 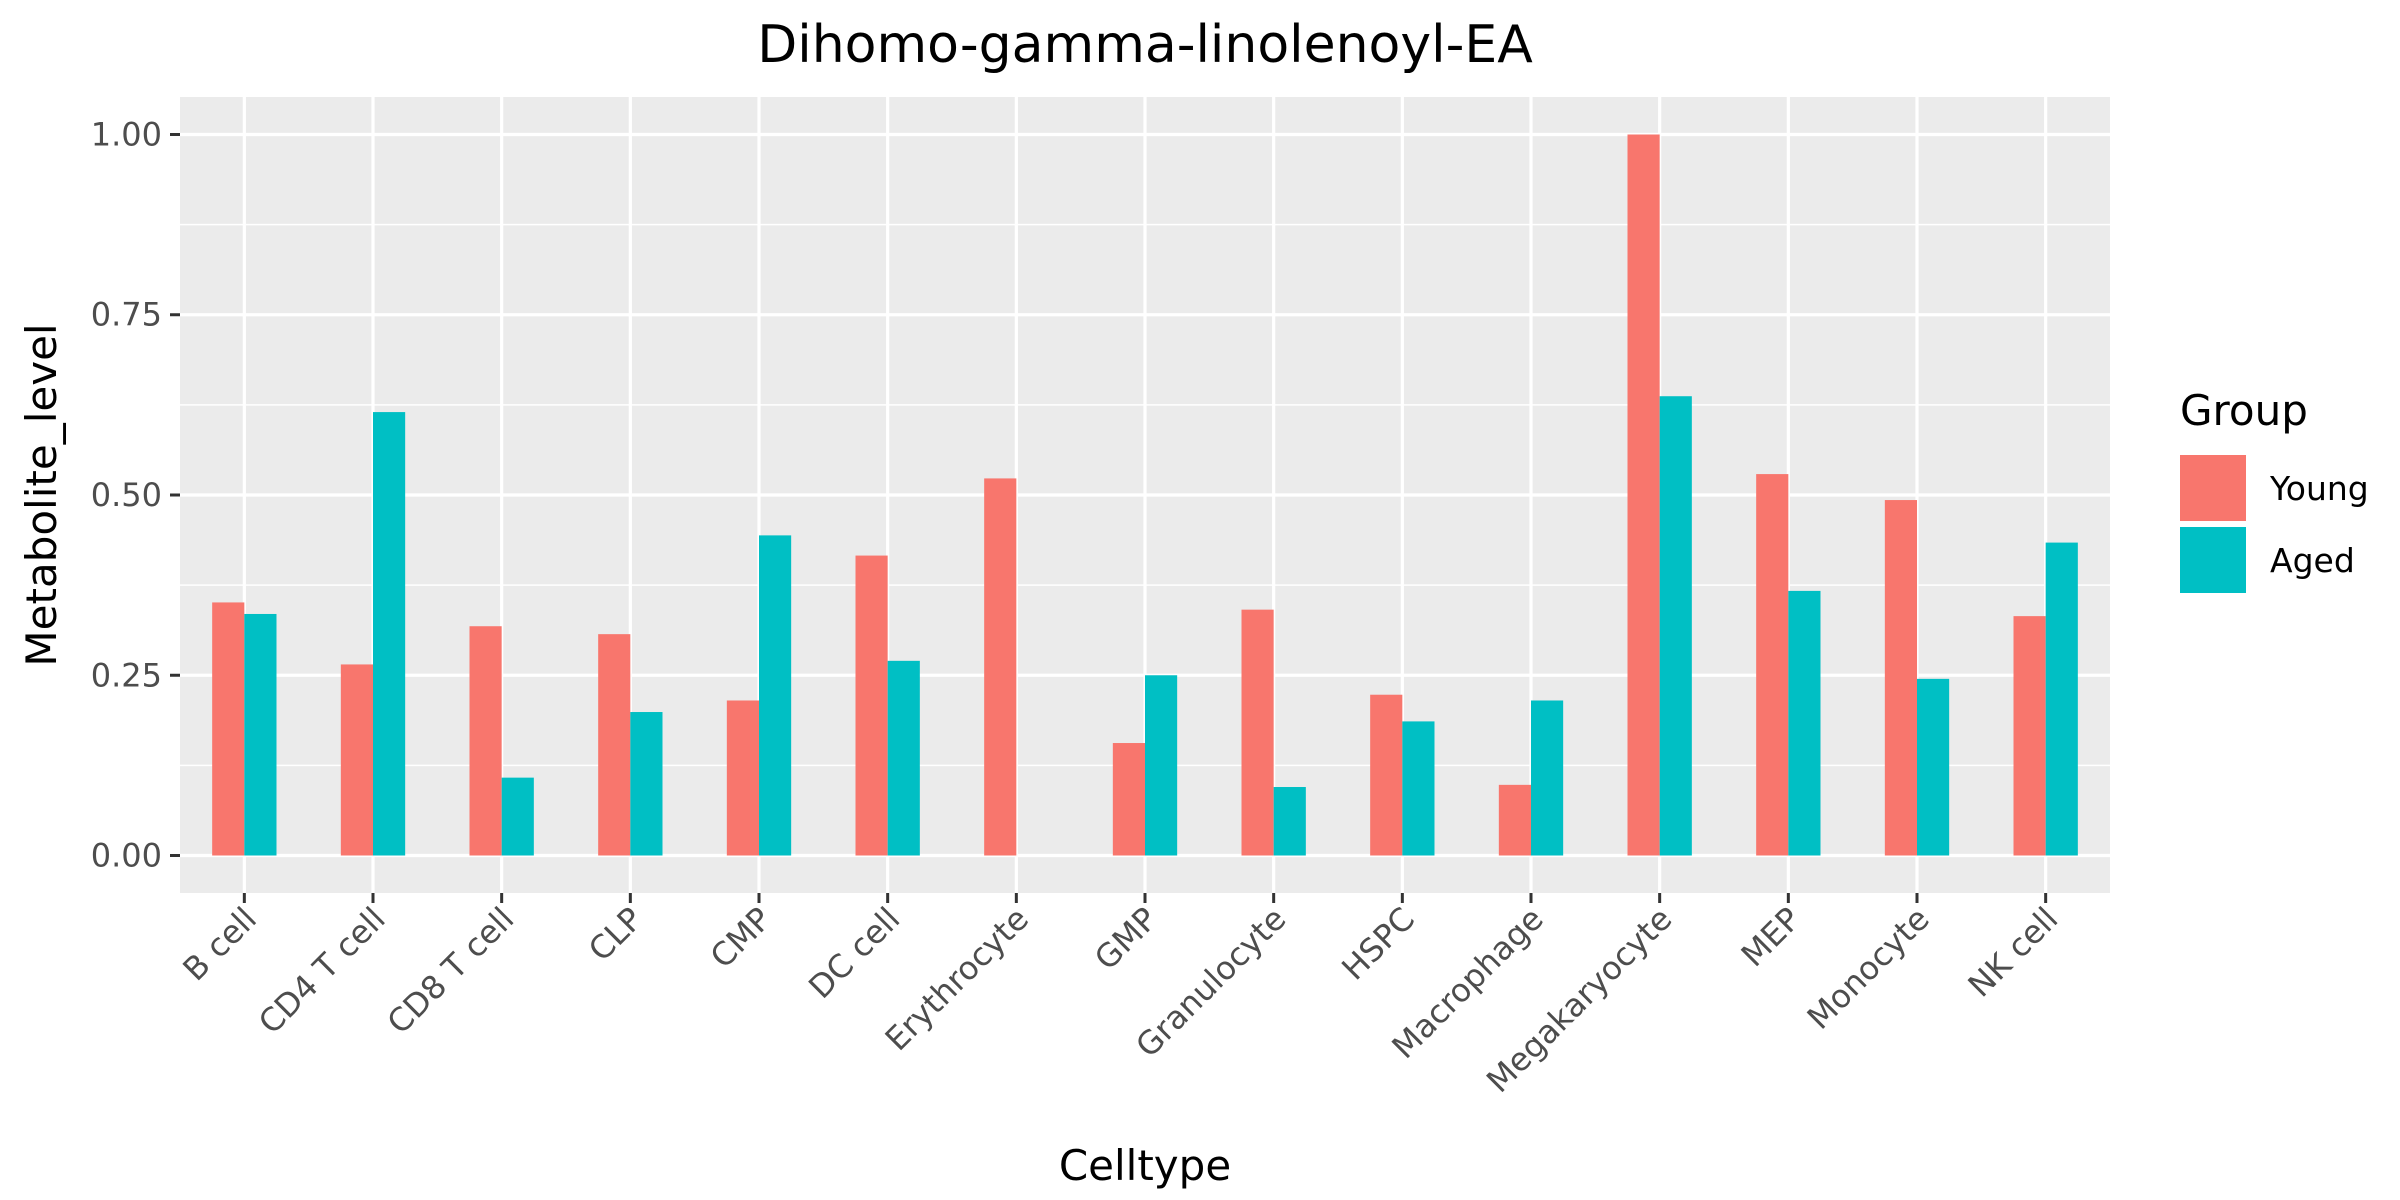 What do you see at coordinates (2029, 736) in the screenshot?
I see `bar-young-nk-cell` at bounding box center [2029, 736].